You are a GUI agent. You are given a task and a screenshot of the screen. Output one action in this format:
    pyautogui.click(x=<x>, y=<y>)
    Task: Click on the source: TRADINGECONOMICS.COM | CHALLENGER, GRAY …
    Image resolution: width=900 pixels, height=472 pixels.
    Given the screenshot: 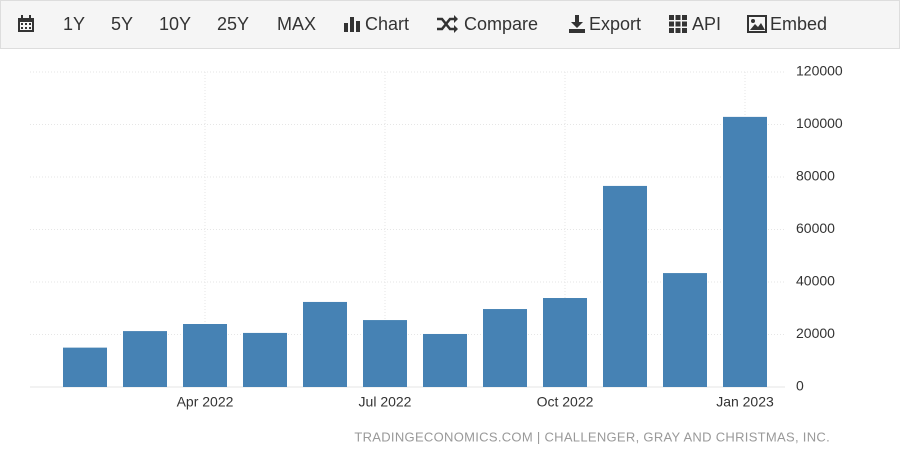 What is the action you would take?
    pyautogui.click(x=592, y=436)
    